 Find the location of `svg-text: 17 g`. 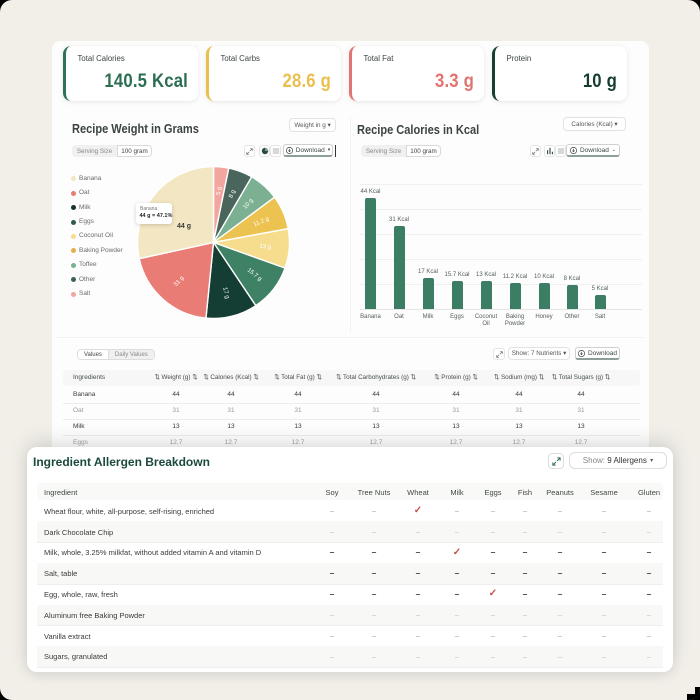

svg-text: 17 g is located at coordinates (225, 293).